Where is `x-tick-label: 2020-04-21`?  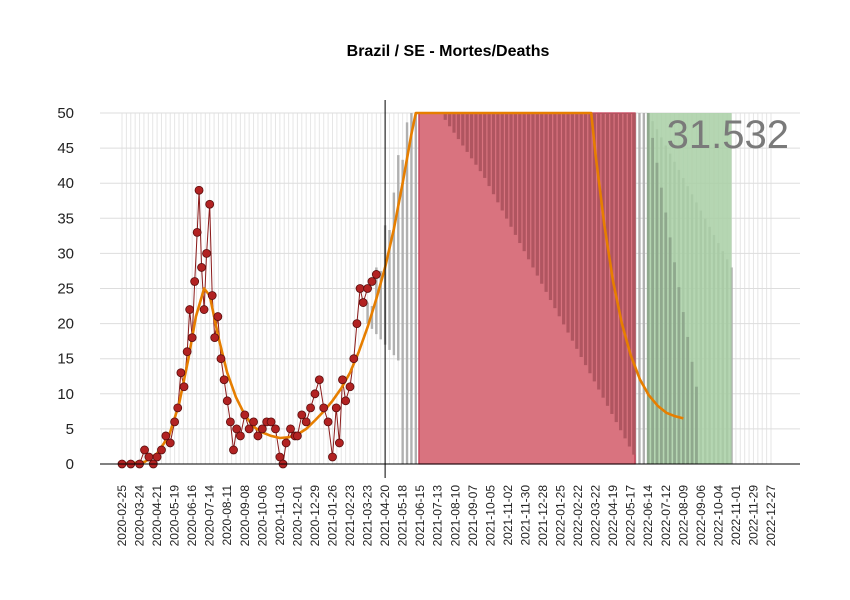 x-tick-label: 2020-04-21 is located at coordinates (157, 516).